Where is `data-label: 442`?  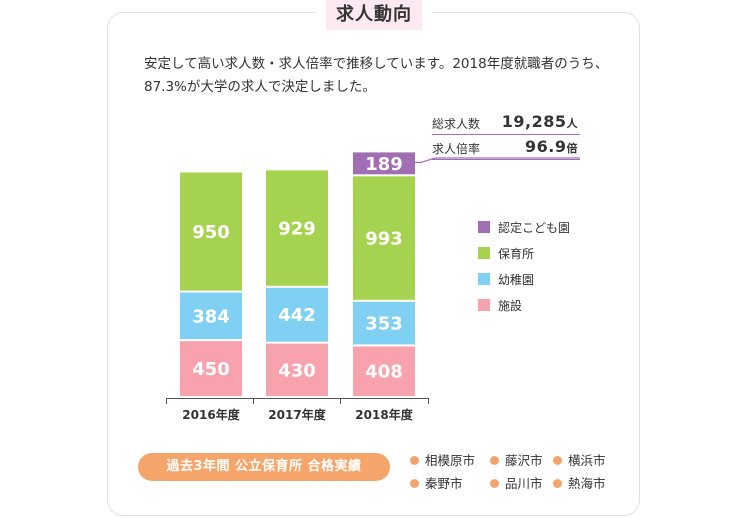
data-label: 442 is located at coordinates (297, 315).